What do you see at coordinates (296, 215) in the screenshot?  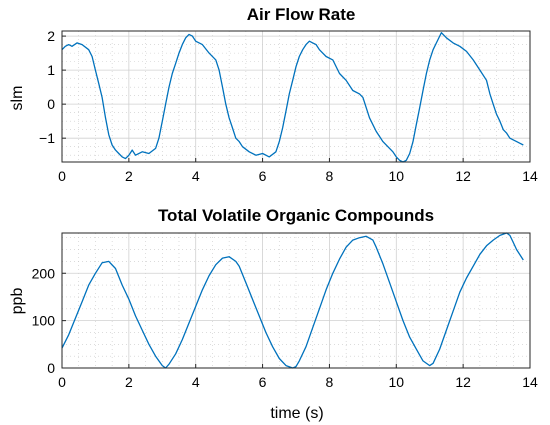 I see `chart-title-tvoc: Total Volatile Organic Compounds` at bounding box center [296, 215].